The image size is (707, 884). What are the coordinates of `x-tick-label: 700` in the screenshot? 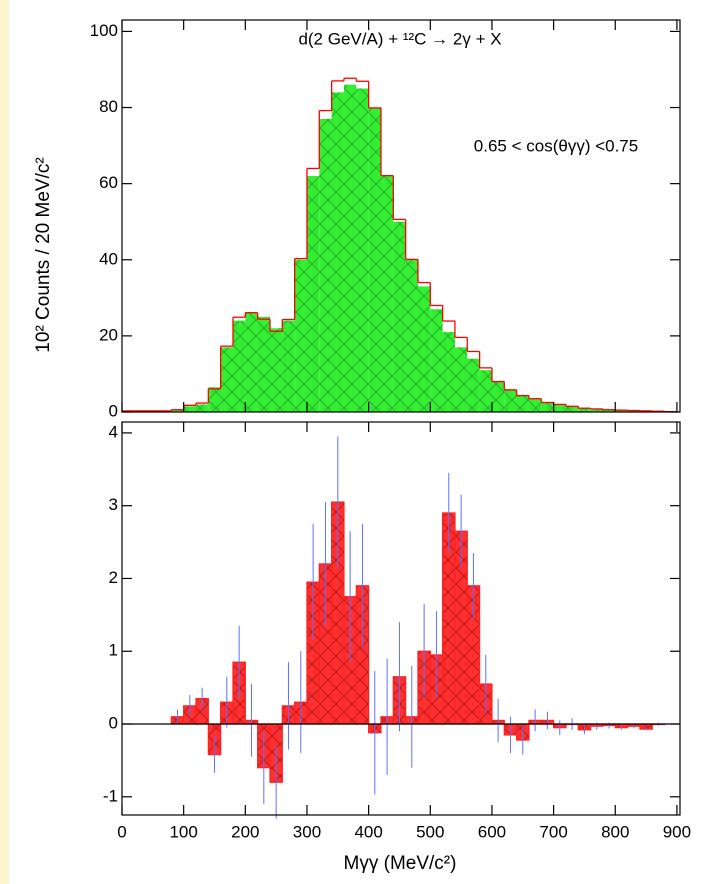 It's located at (553, 831).